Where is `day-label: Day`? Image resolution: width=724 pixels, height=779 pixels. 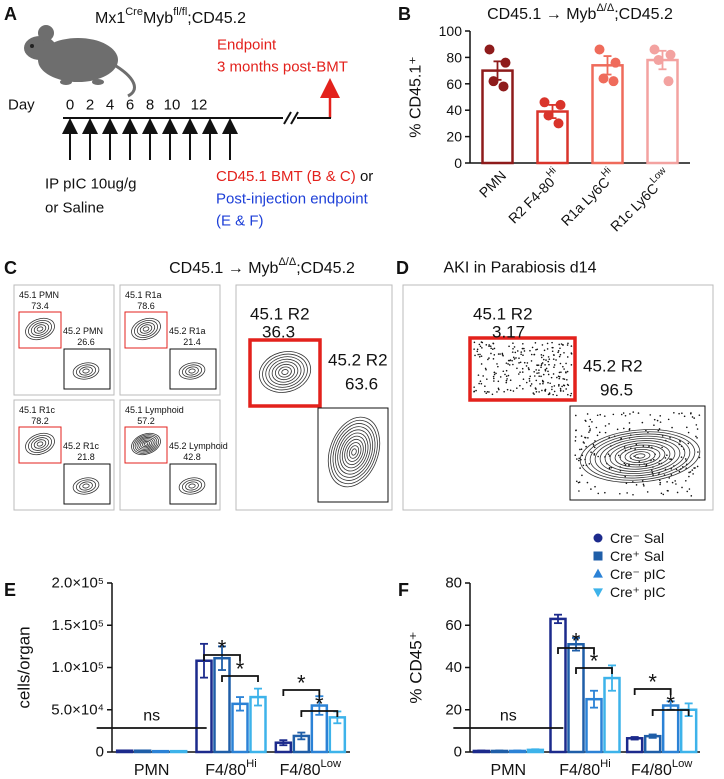 day-label: Day is located at coordinates (21, 105).